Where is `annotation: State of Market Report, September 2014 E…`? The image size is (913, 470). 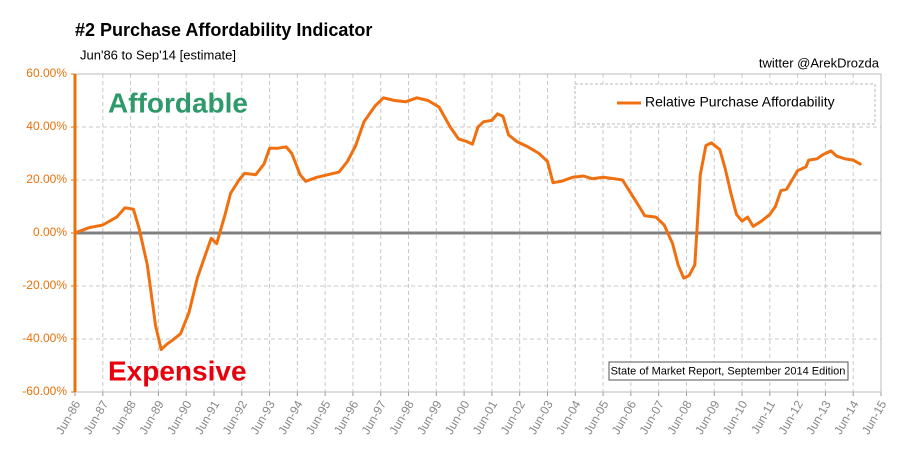
annotation: State of Market Report, September 2014 E… is located at coordinates (728, 371).